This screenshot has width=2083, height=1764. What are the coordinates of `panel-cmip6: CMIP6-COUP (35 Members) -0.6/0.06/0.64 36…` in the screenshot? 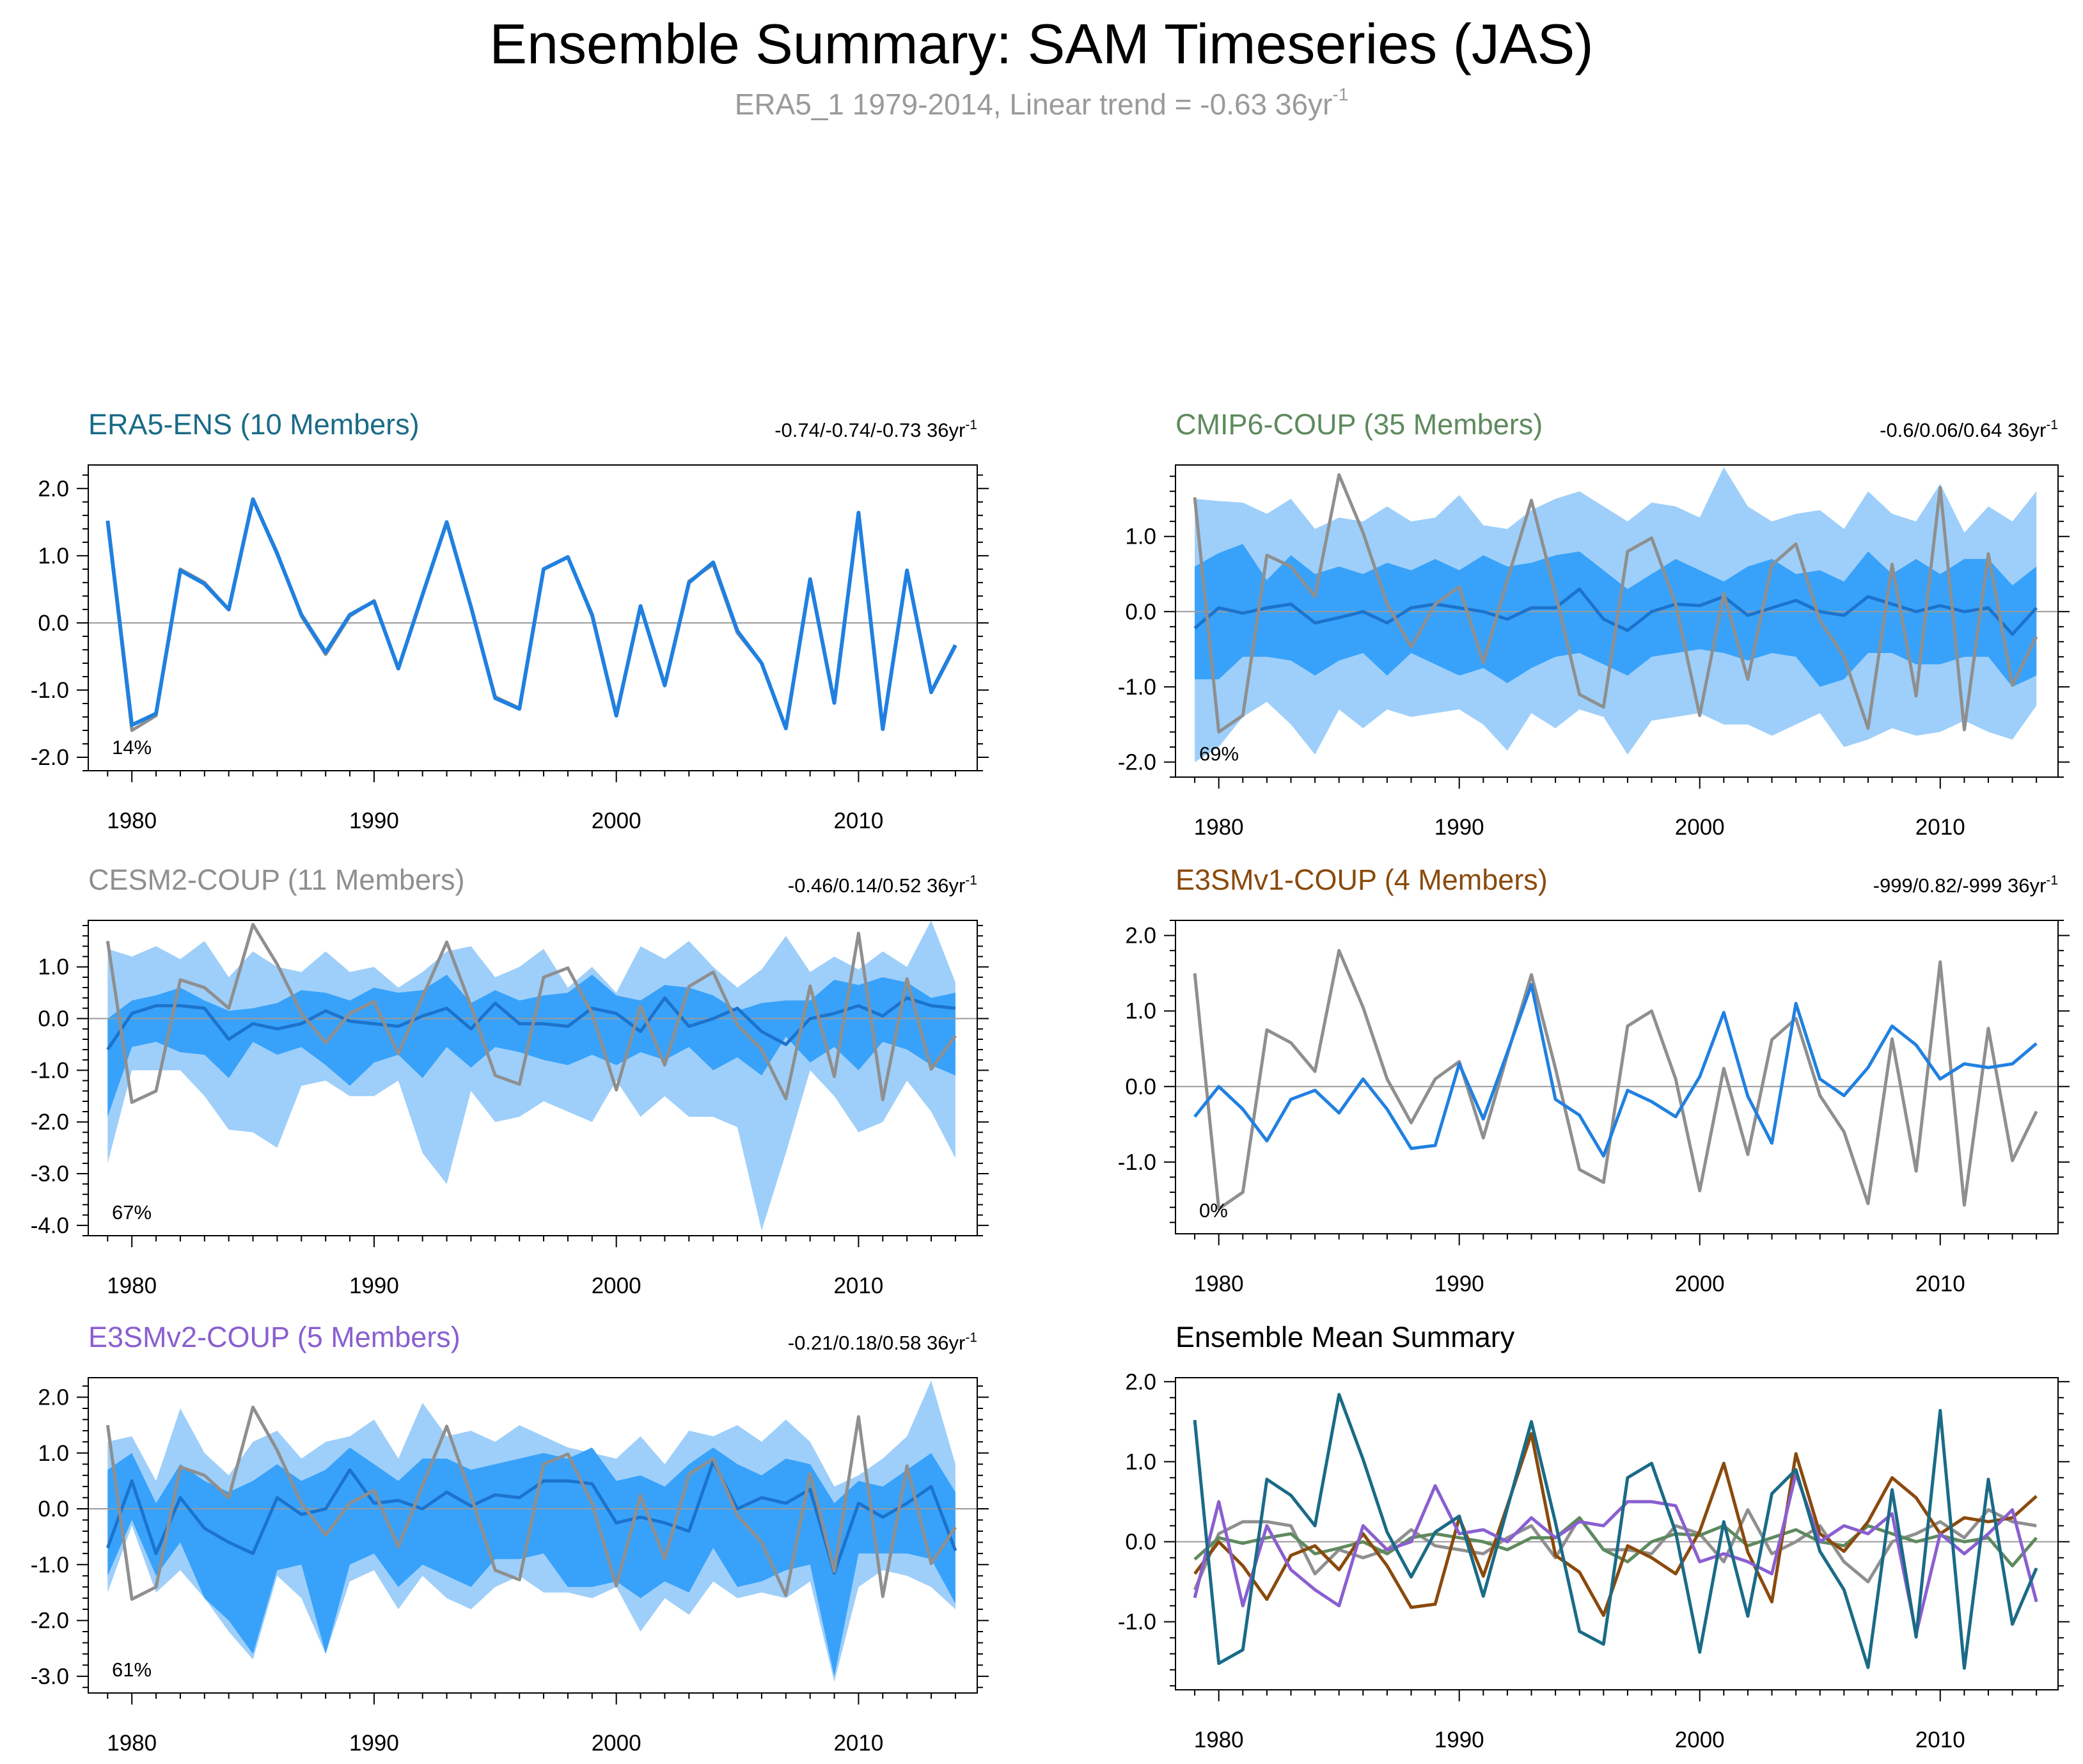 It's located at (1594, 624).